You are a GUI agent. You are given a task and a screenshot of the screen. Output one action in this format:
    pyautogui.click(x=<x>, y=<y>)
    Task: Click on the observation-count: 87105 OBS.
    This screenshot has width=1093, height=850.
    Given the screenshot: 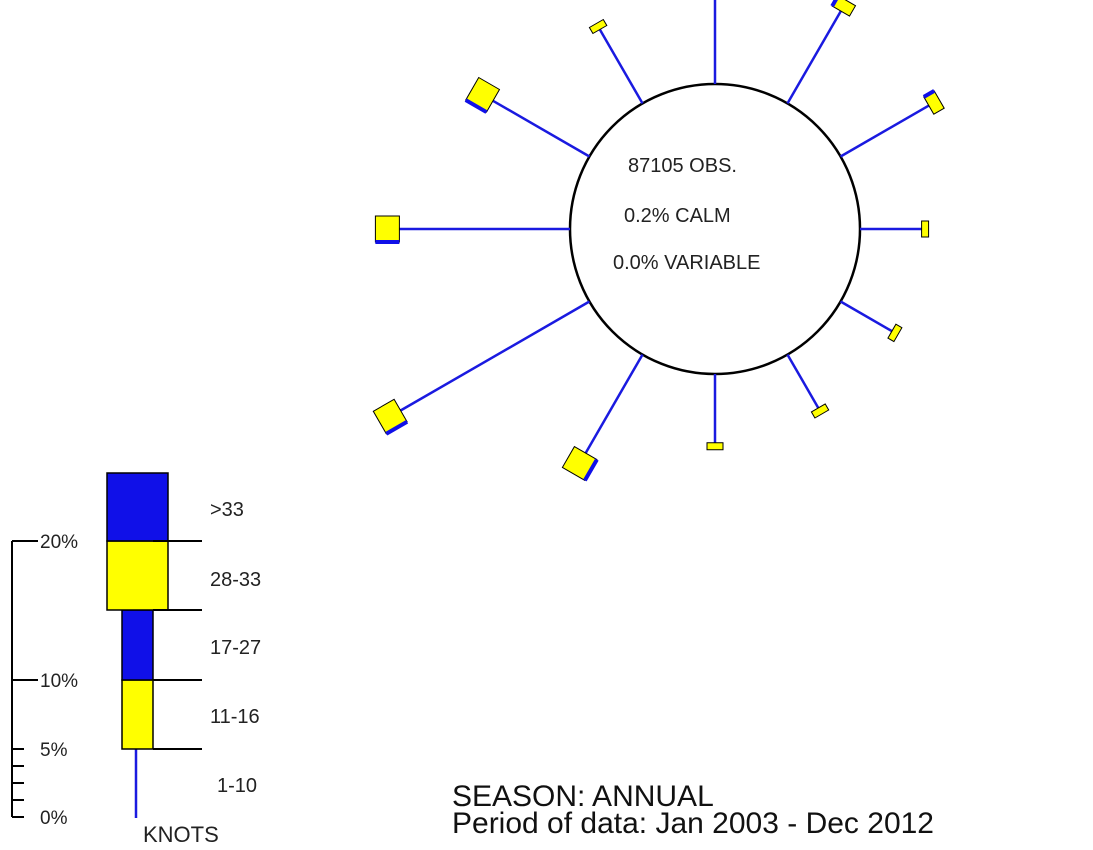 What is the action you would take?
    pyautogui.click(x=682, y=166)
    